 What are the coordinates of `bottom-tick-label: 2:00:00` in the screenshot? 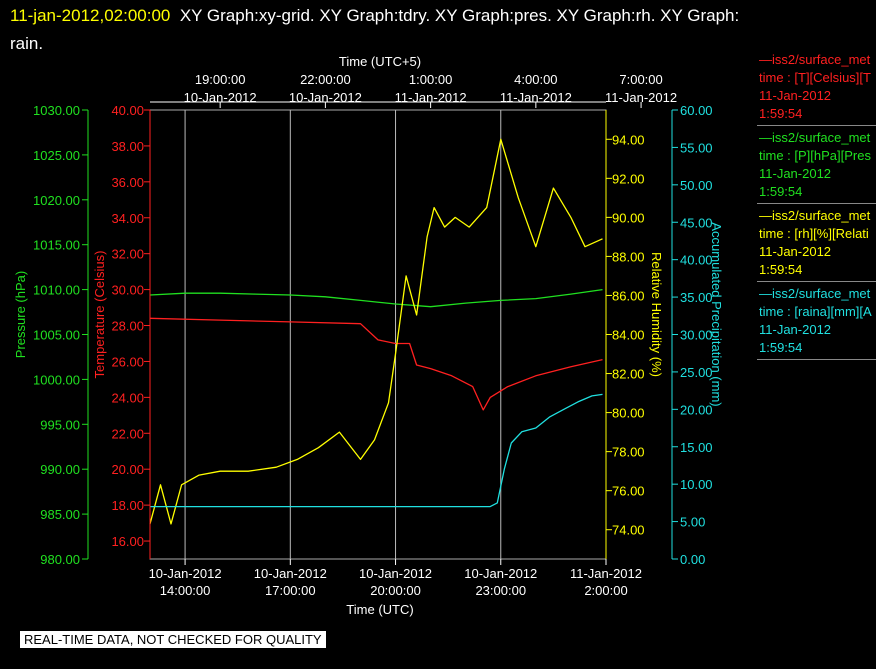 It's located at (605, 590).